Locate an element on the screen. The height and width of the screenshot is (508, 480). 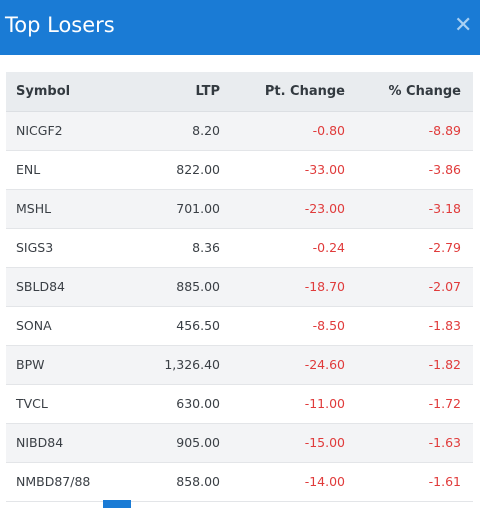
table-row: NIBD84 905.00 -15.00 -1.63 is located at coordinates (239, 442).